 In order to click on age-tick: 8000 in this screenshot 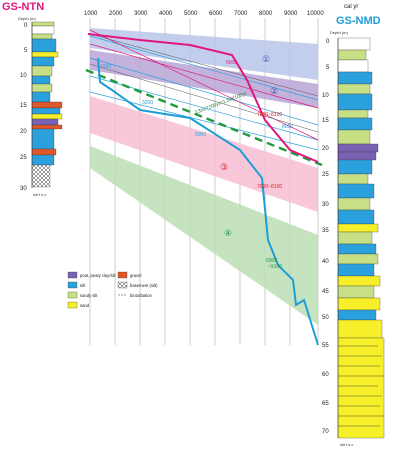, I will do `click(266, 14)`.